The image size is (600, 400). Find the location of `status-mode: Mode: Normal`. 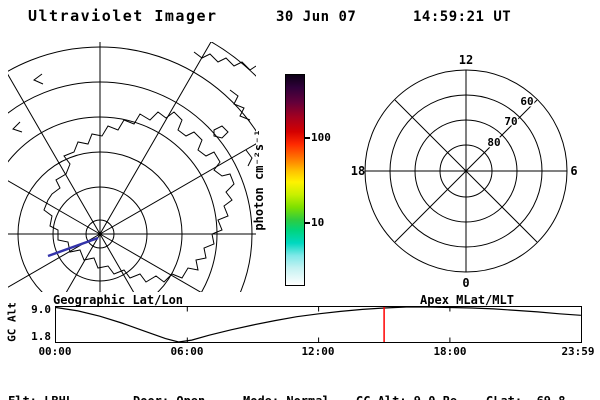

status-mode: Mode: Normal is located at coordinates (286, 396).